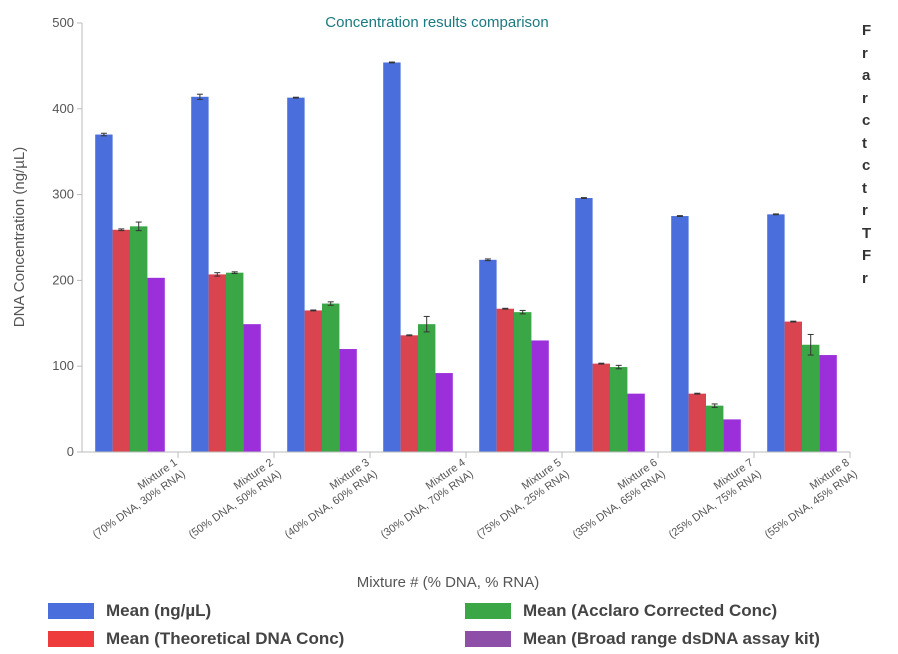 The height and width of the screenshot is (654, 898). What do you see at coordinates (866, 75) in the screenshot?
I see `side-caption-line: a` at bounding box center [866, 75].